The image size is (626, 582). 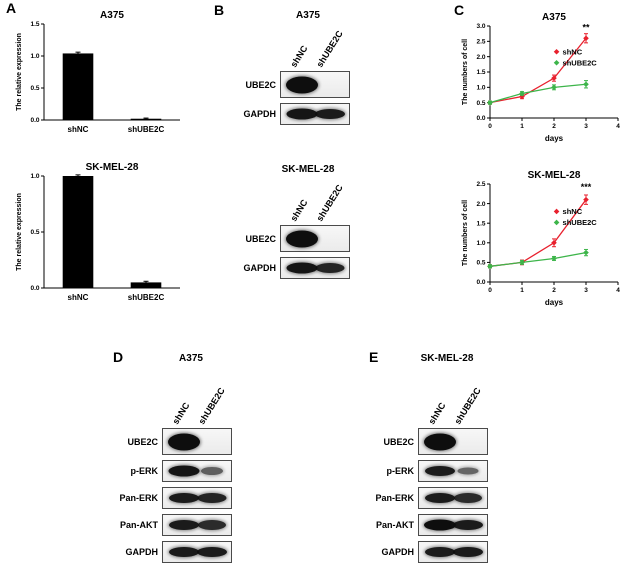 What do you see at coordinates (480, 72) in the screenshot?
I see `y-tick-label: 1.5` at bounding box center [480, 72].